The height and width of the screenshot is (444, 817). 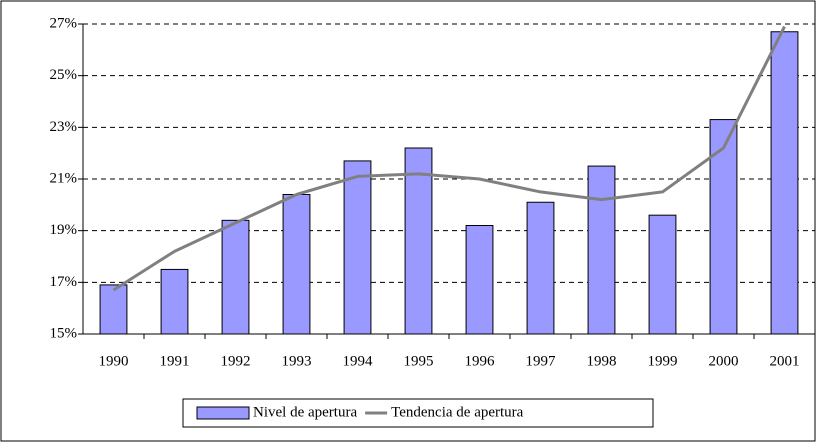 What do you see at coordinates (663, 361) in the screenshot?
I see `x-tick-label: 1999` at bounding box center [663, 361].